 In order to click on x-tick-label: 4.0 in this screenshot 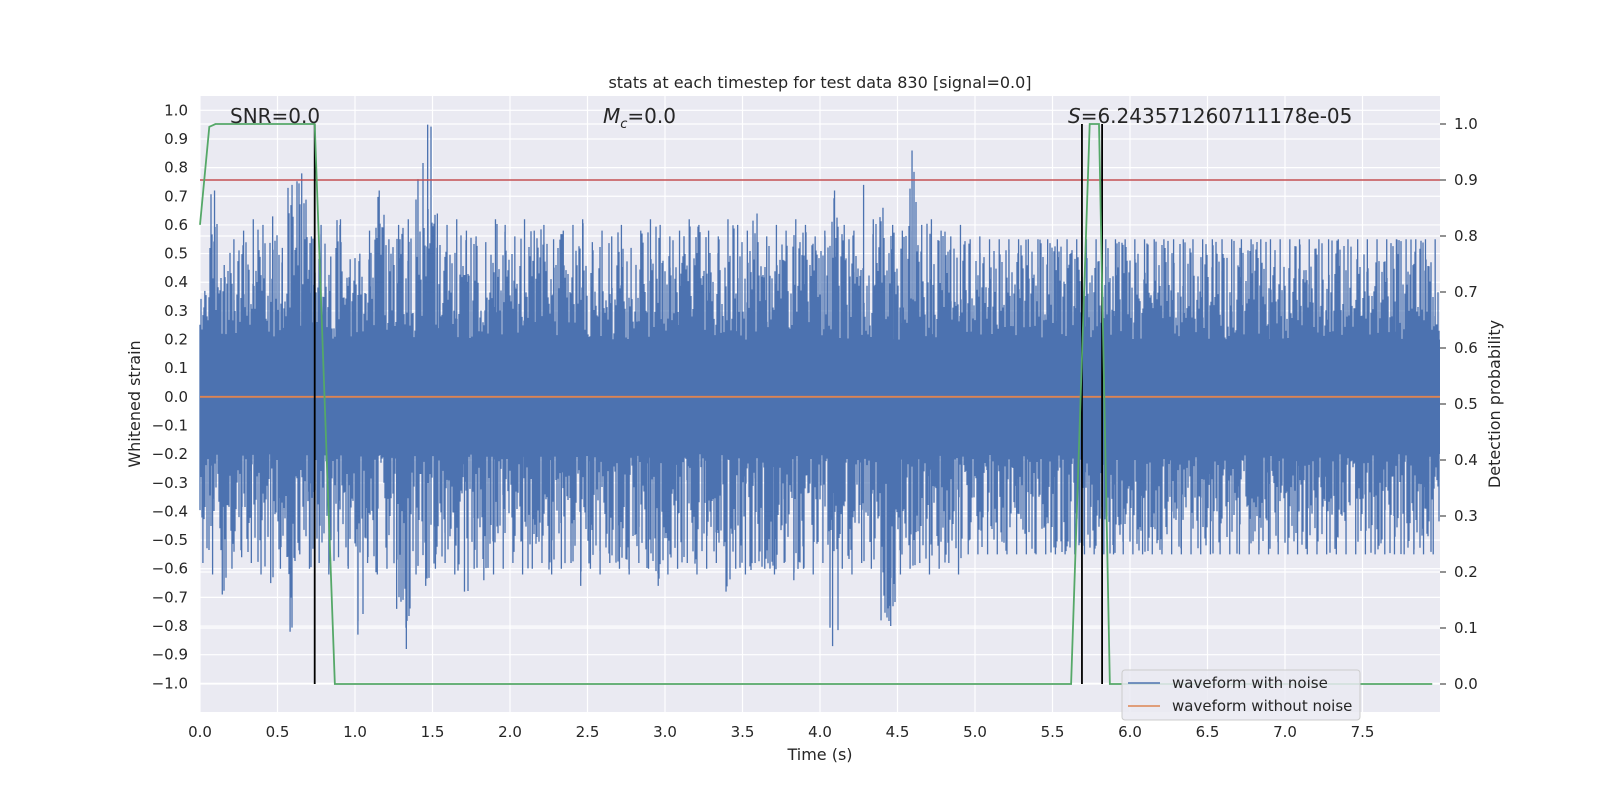, I will do `click(820, 732)`.